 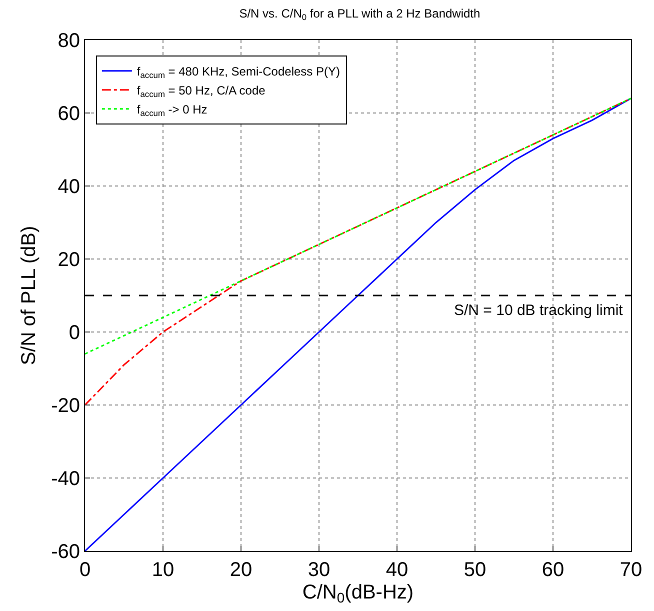 I want to click on y-tick-label: 20, so click(x=69, y=260).